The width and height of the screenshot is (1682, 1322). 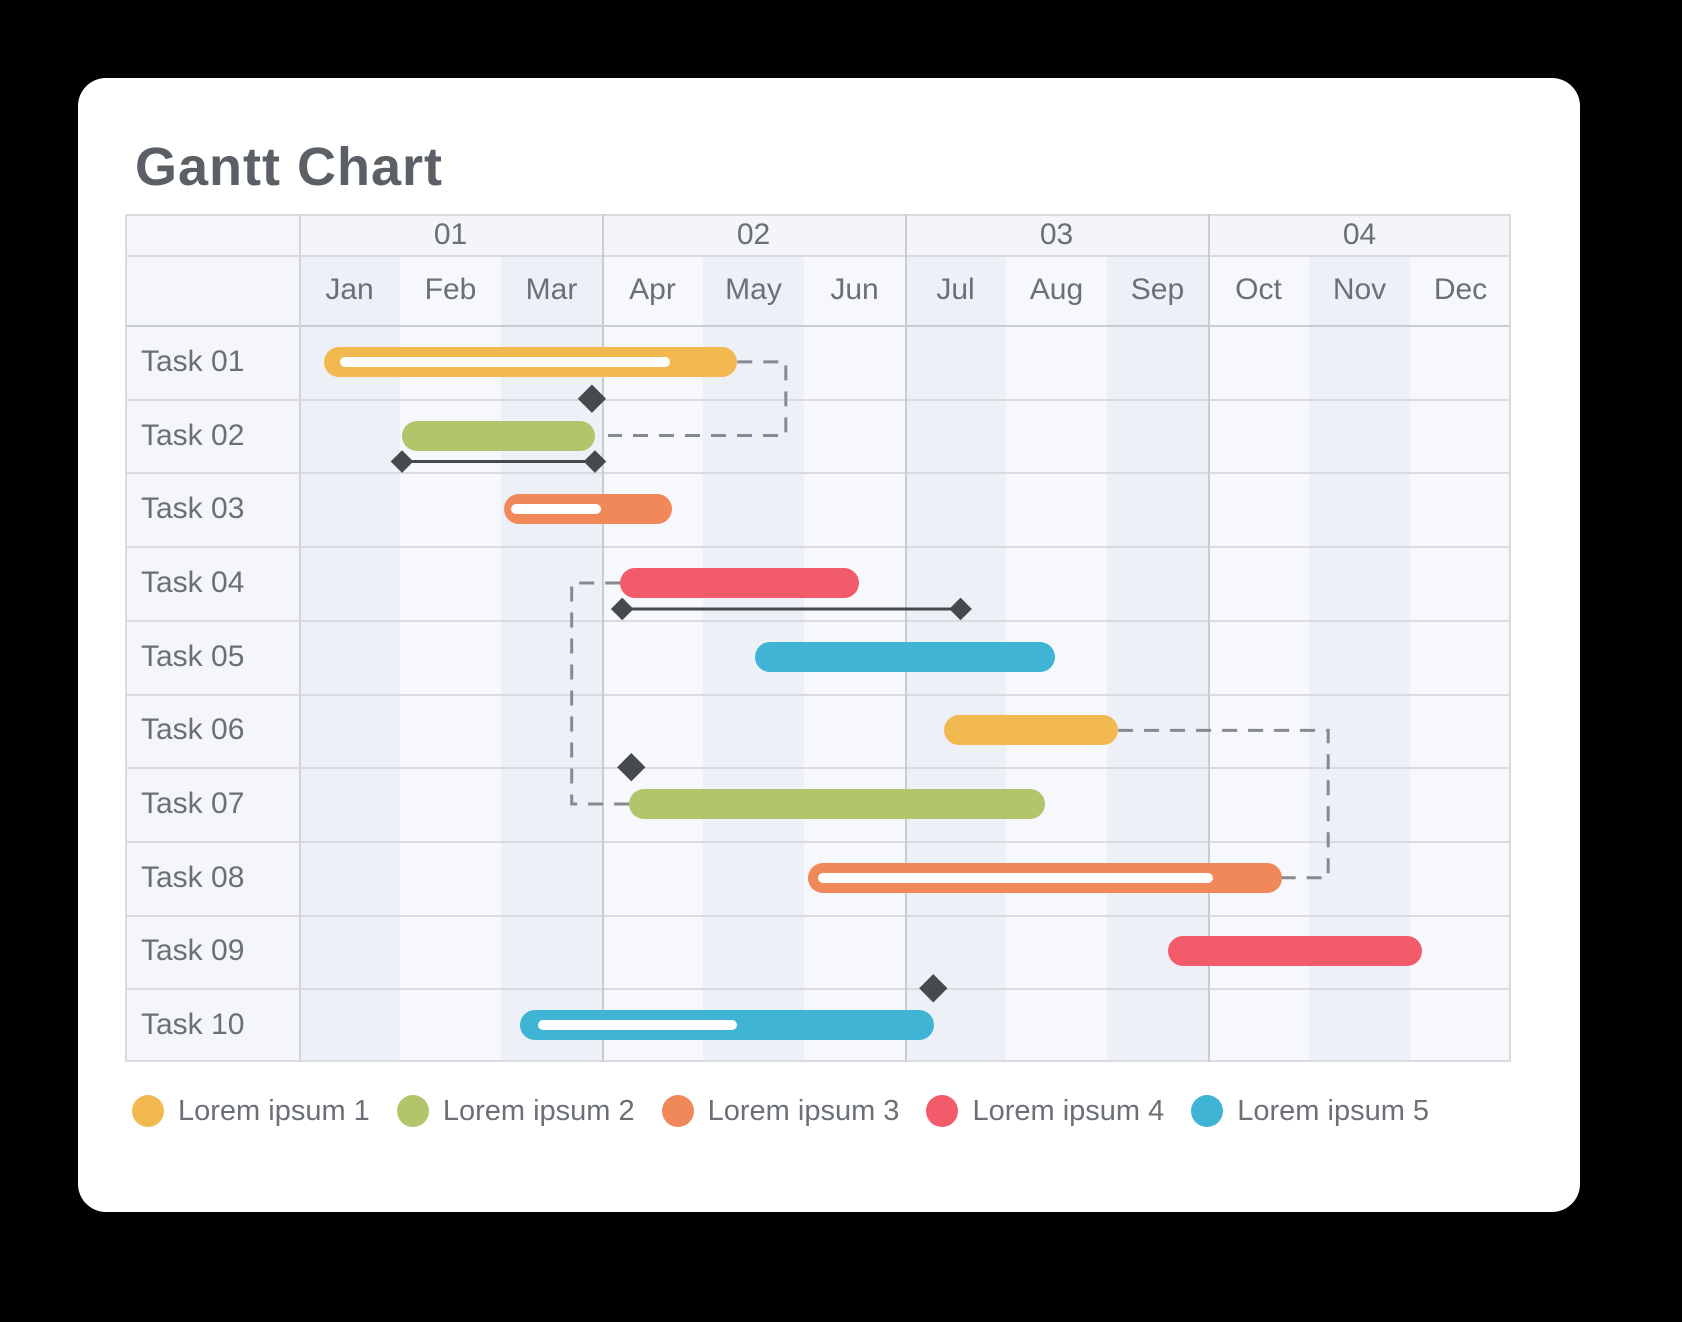 What do you see at coordinates (1068, 1110) in the screenshot?
I see `legend-label: Lorem ipsum 4` at bounding box center [1068, 1110].